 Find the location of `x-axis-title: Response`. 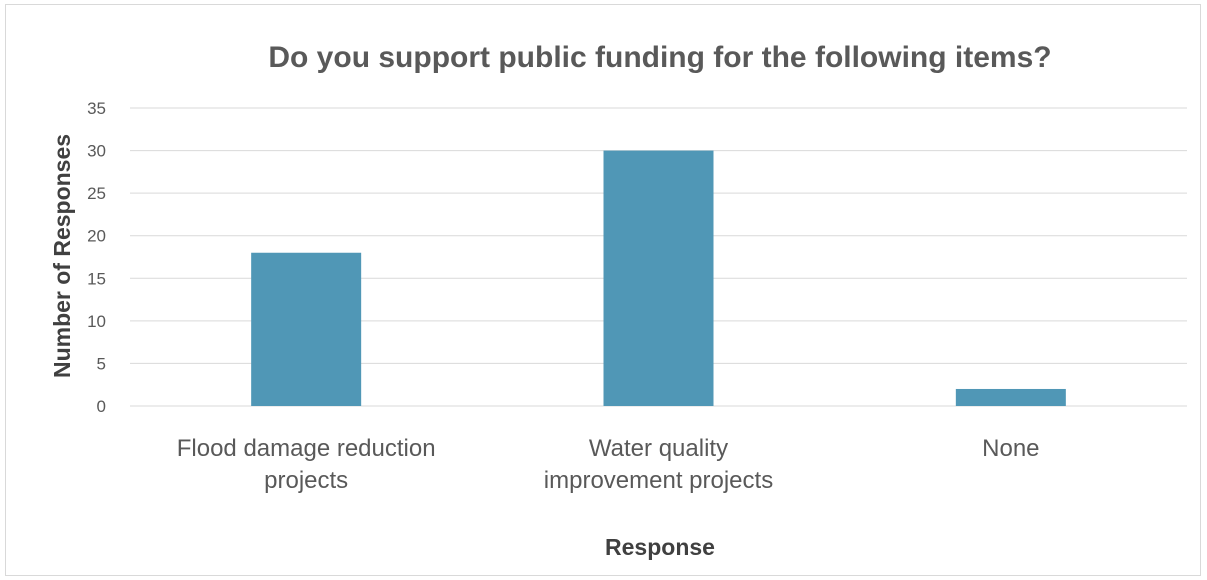

x-axis-title: Response is located at coordinates (660, 547).